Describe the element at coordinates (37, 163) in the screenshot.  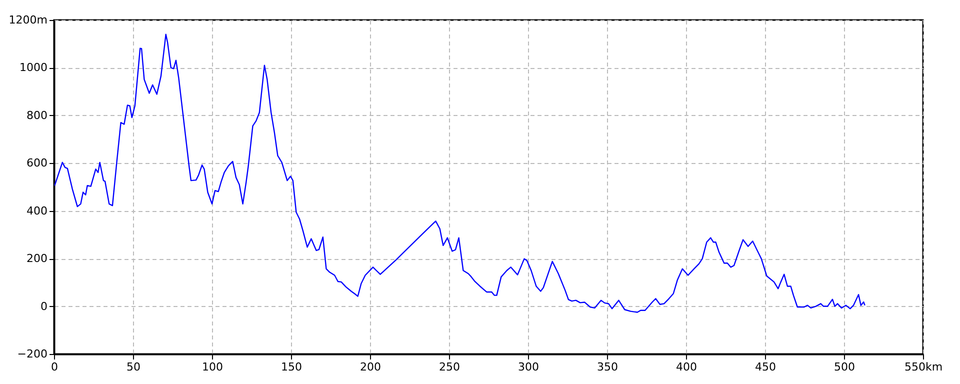
I see `y-tick-label: 600` at that location.